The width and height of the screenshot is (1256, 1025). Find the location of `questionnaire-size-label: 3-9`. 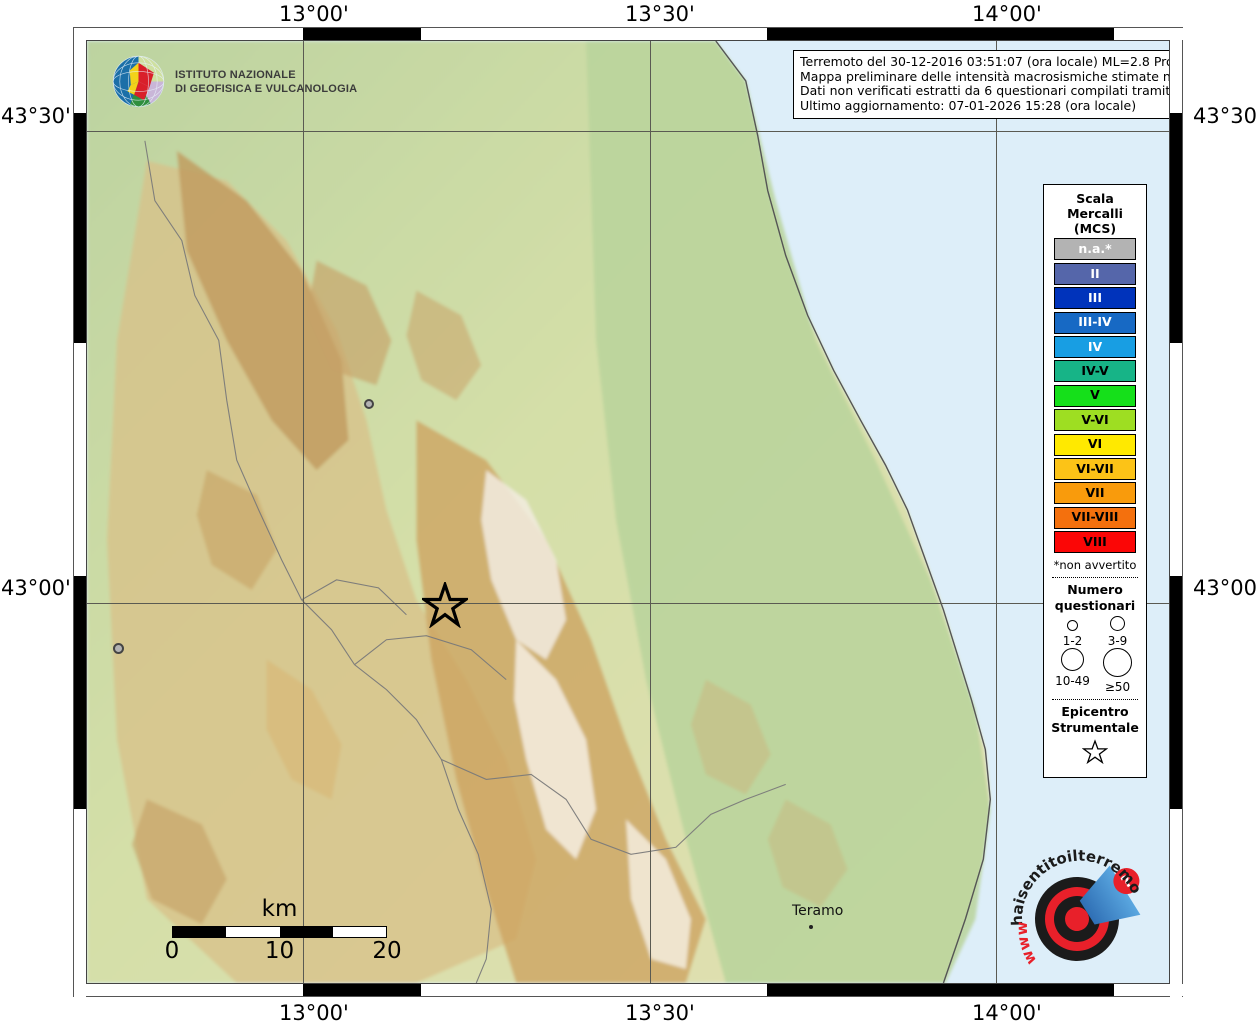

questionnaire-size-label: 3-9 is located at coordinates (1117, 641).